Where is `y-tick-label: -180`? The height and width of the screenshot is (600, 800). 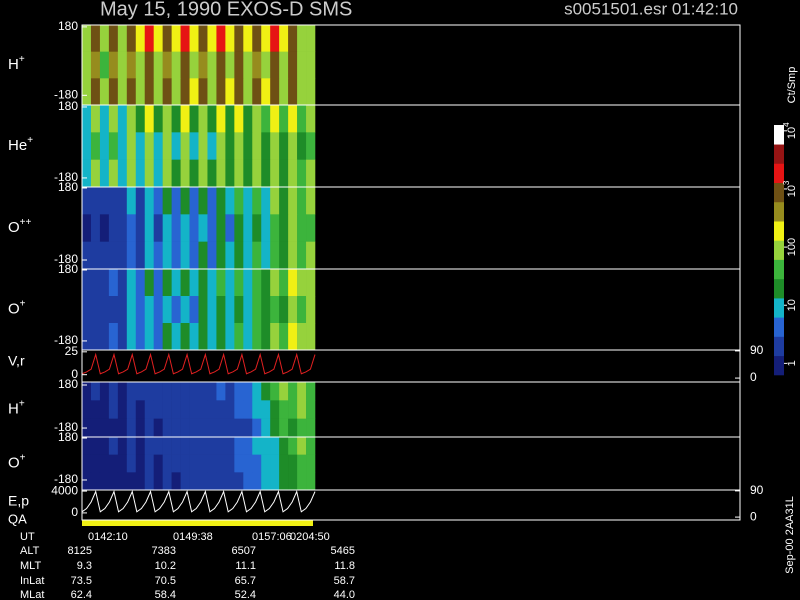 y-tick-label: -180 is located at coordinates (66, 427).